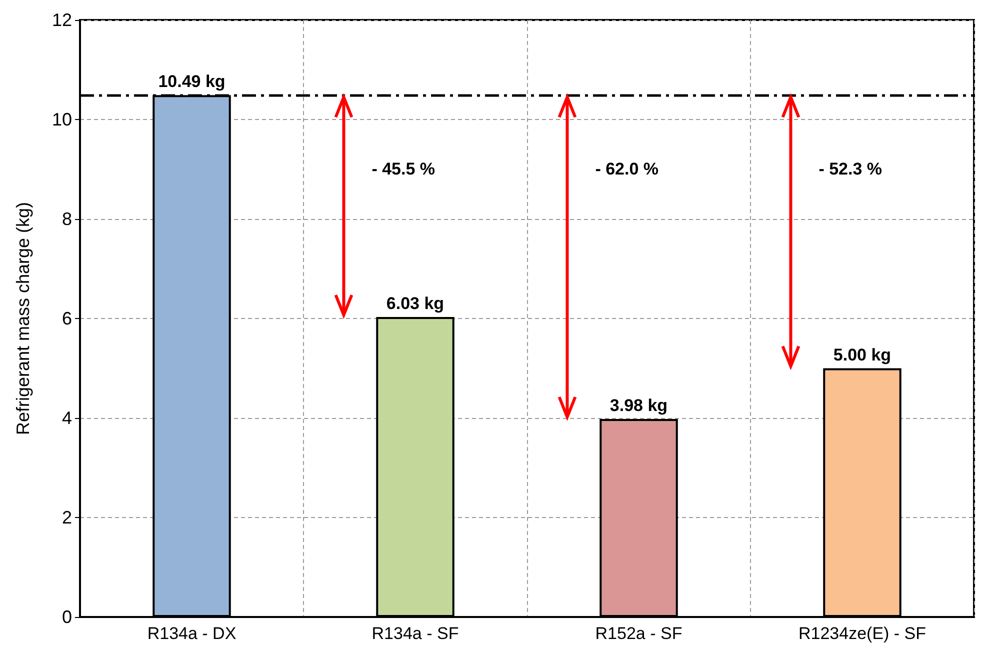 This screenshot has height=659, width=982. I want to click on annotation: - 45.5 %, so click(404, 168).